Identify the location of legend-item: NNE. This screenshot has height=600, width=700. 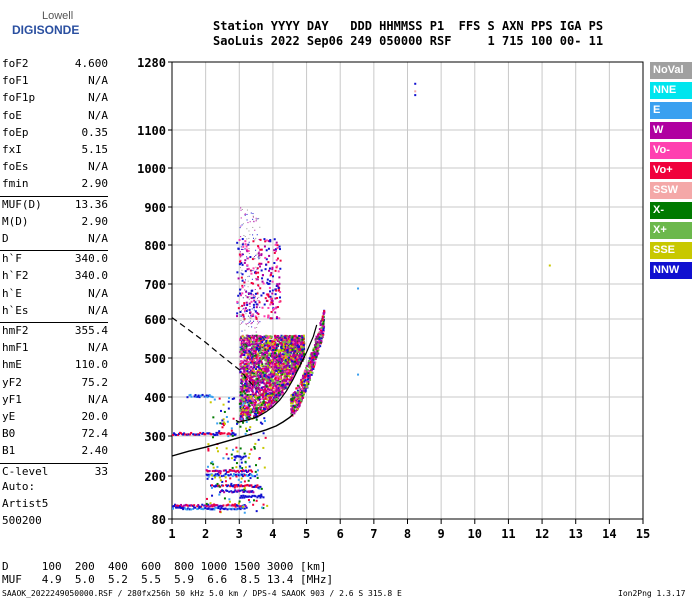
(671, 90).